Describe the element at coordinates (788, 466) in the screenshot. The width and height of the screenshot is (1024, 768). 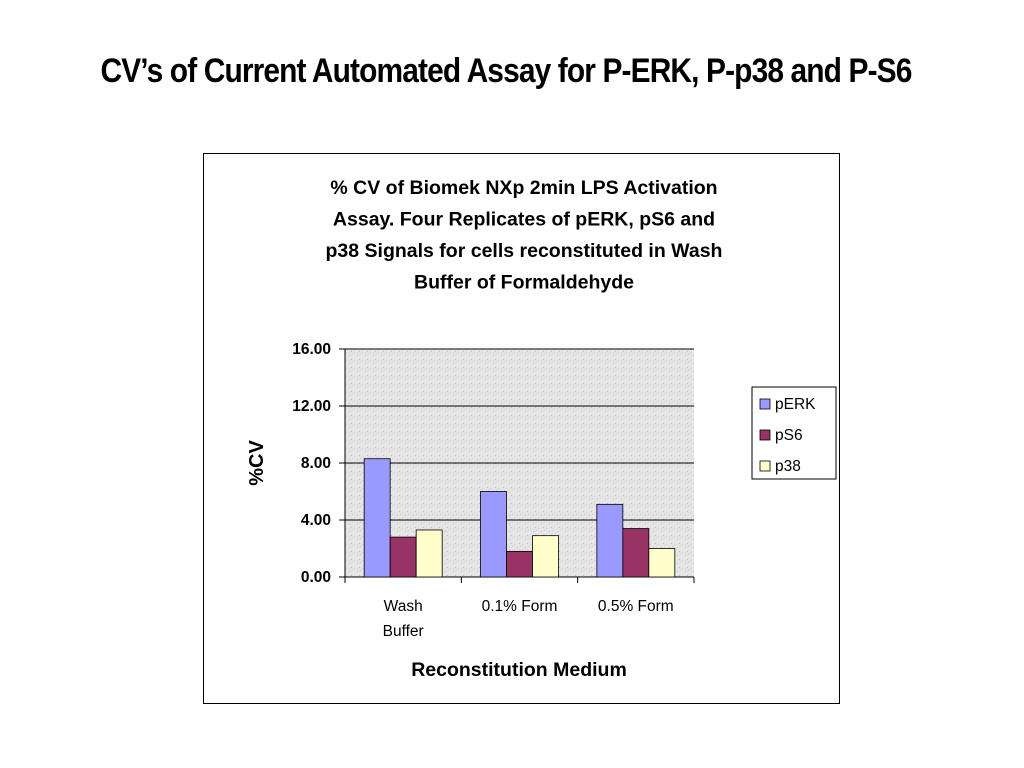
I see `legend-label-p38: p38` at that location.